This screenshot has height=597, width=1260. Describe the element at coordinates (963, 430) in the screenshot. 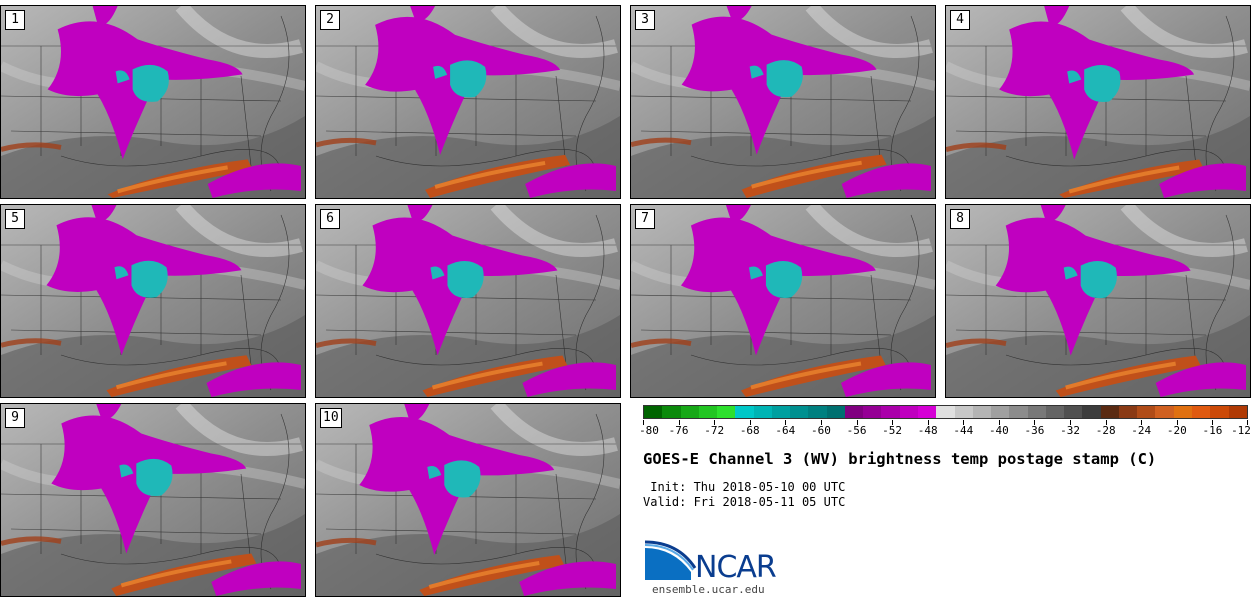

I see `colorbar-tick-label: -44` at that location.